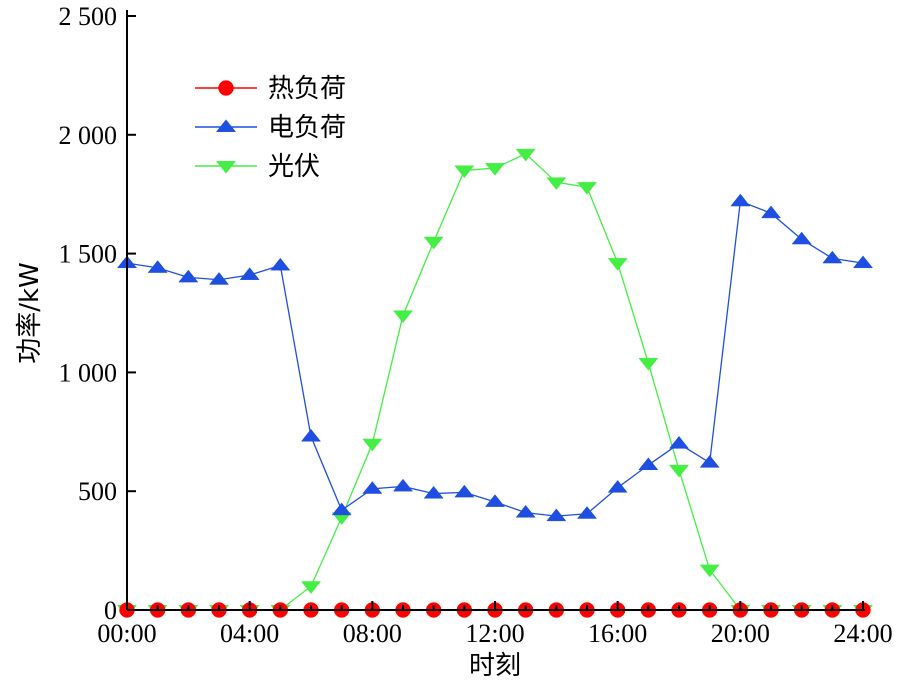  Describe the element at coordinates (294, 167) in the screenshot. I see `legend-label: 光伏` at that location.